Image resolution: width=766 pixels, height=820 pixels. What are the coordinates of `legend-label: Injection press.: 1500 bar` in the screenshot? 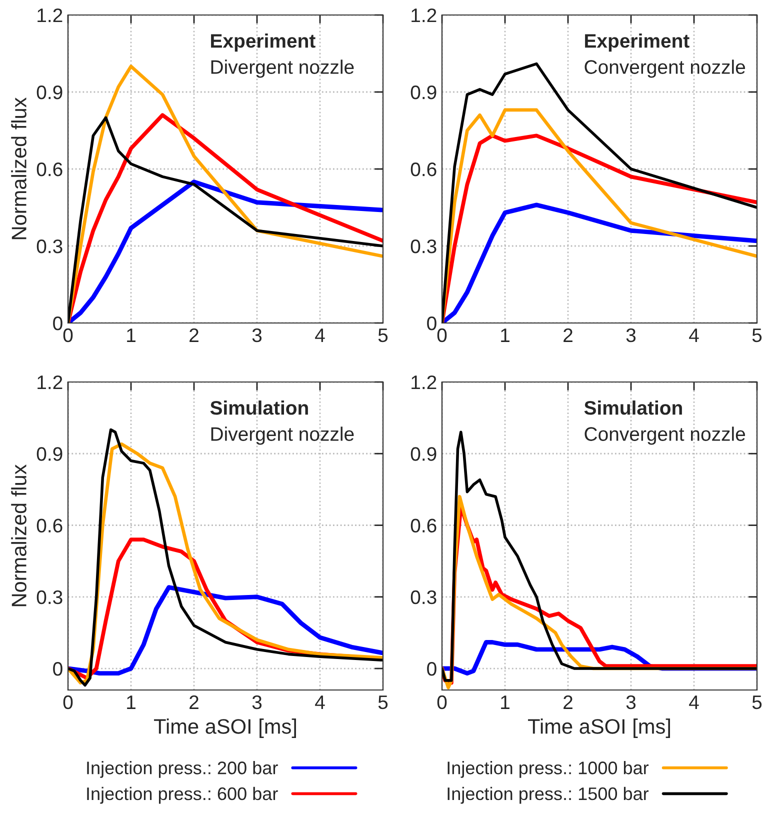 It's located at (548, 795).